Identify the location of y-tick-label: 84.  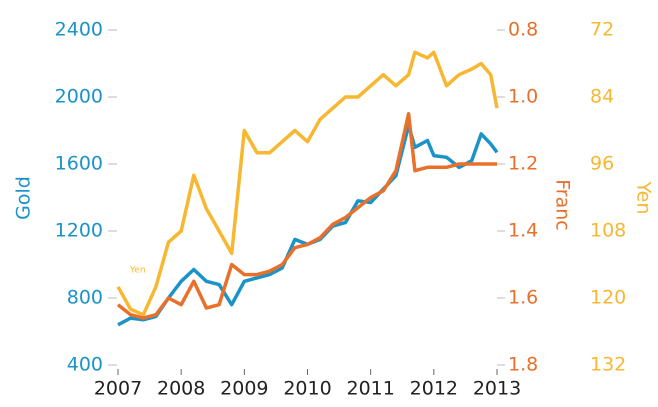
(602, 97).